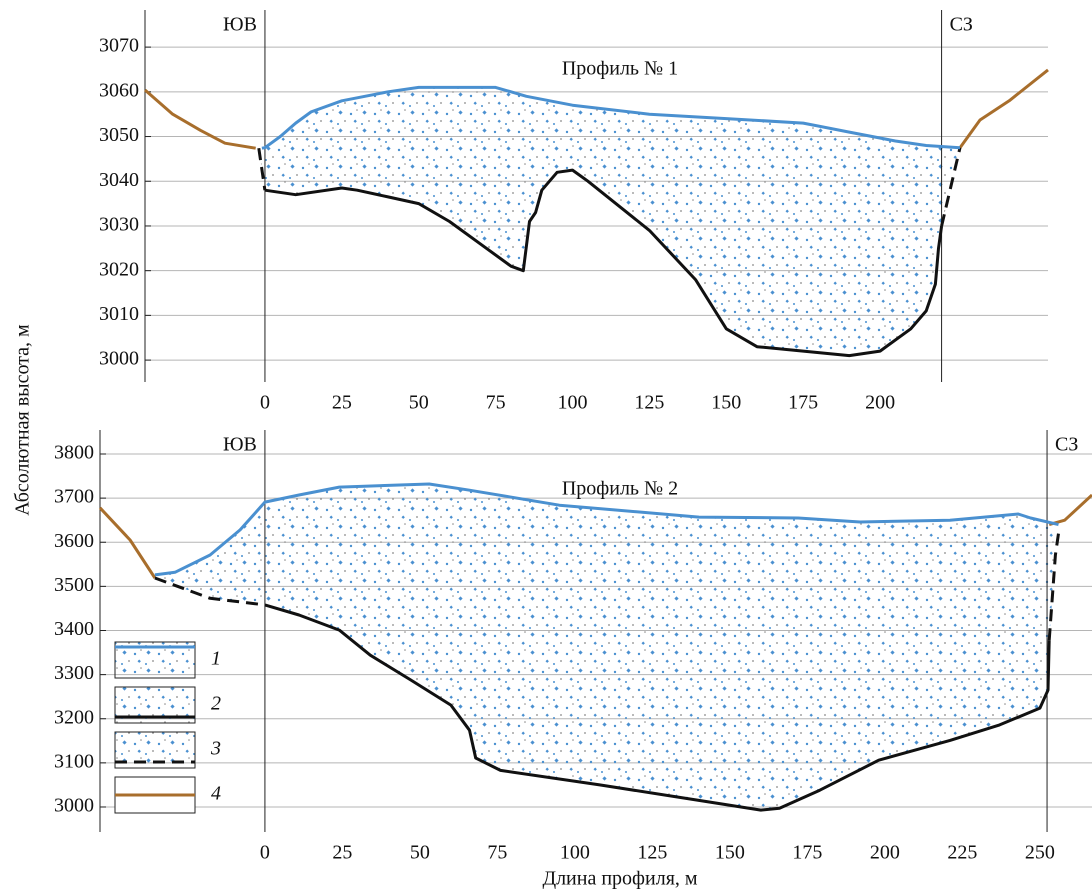 The height and width of the screenshot is (894, 1092). What do you see at coordinates (216, 659) in the screenshot?
I see `legend-label: 1` at bounding box center [216, 659].